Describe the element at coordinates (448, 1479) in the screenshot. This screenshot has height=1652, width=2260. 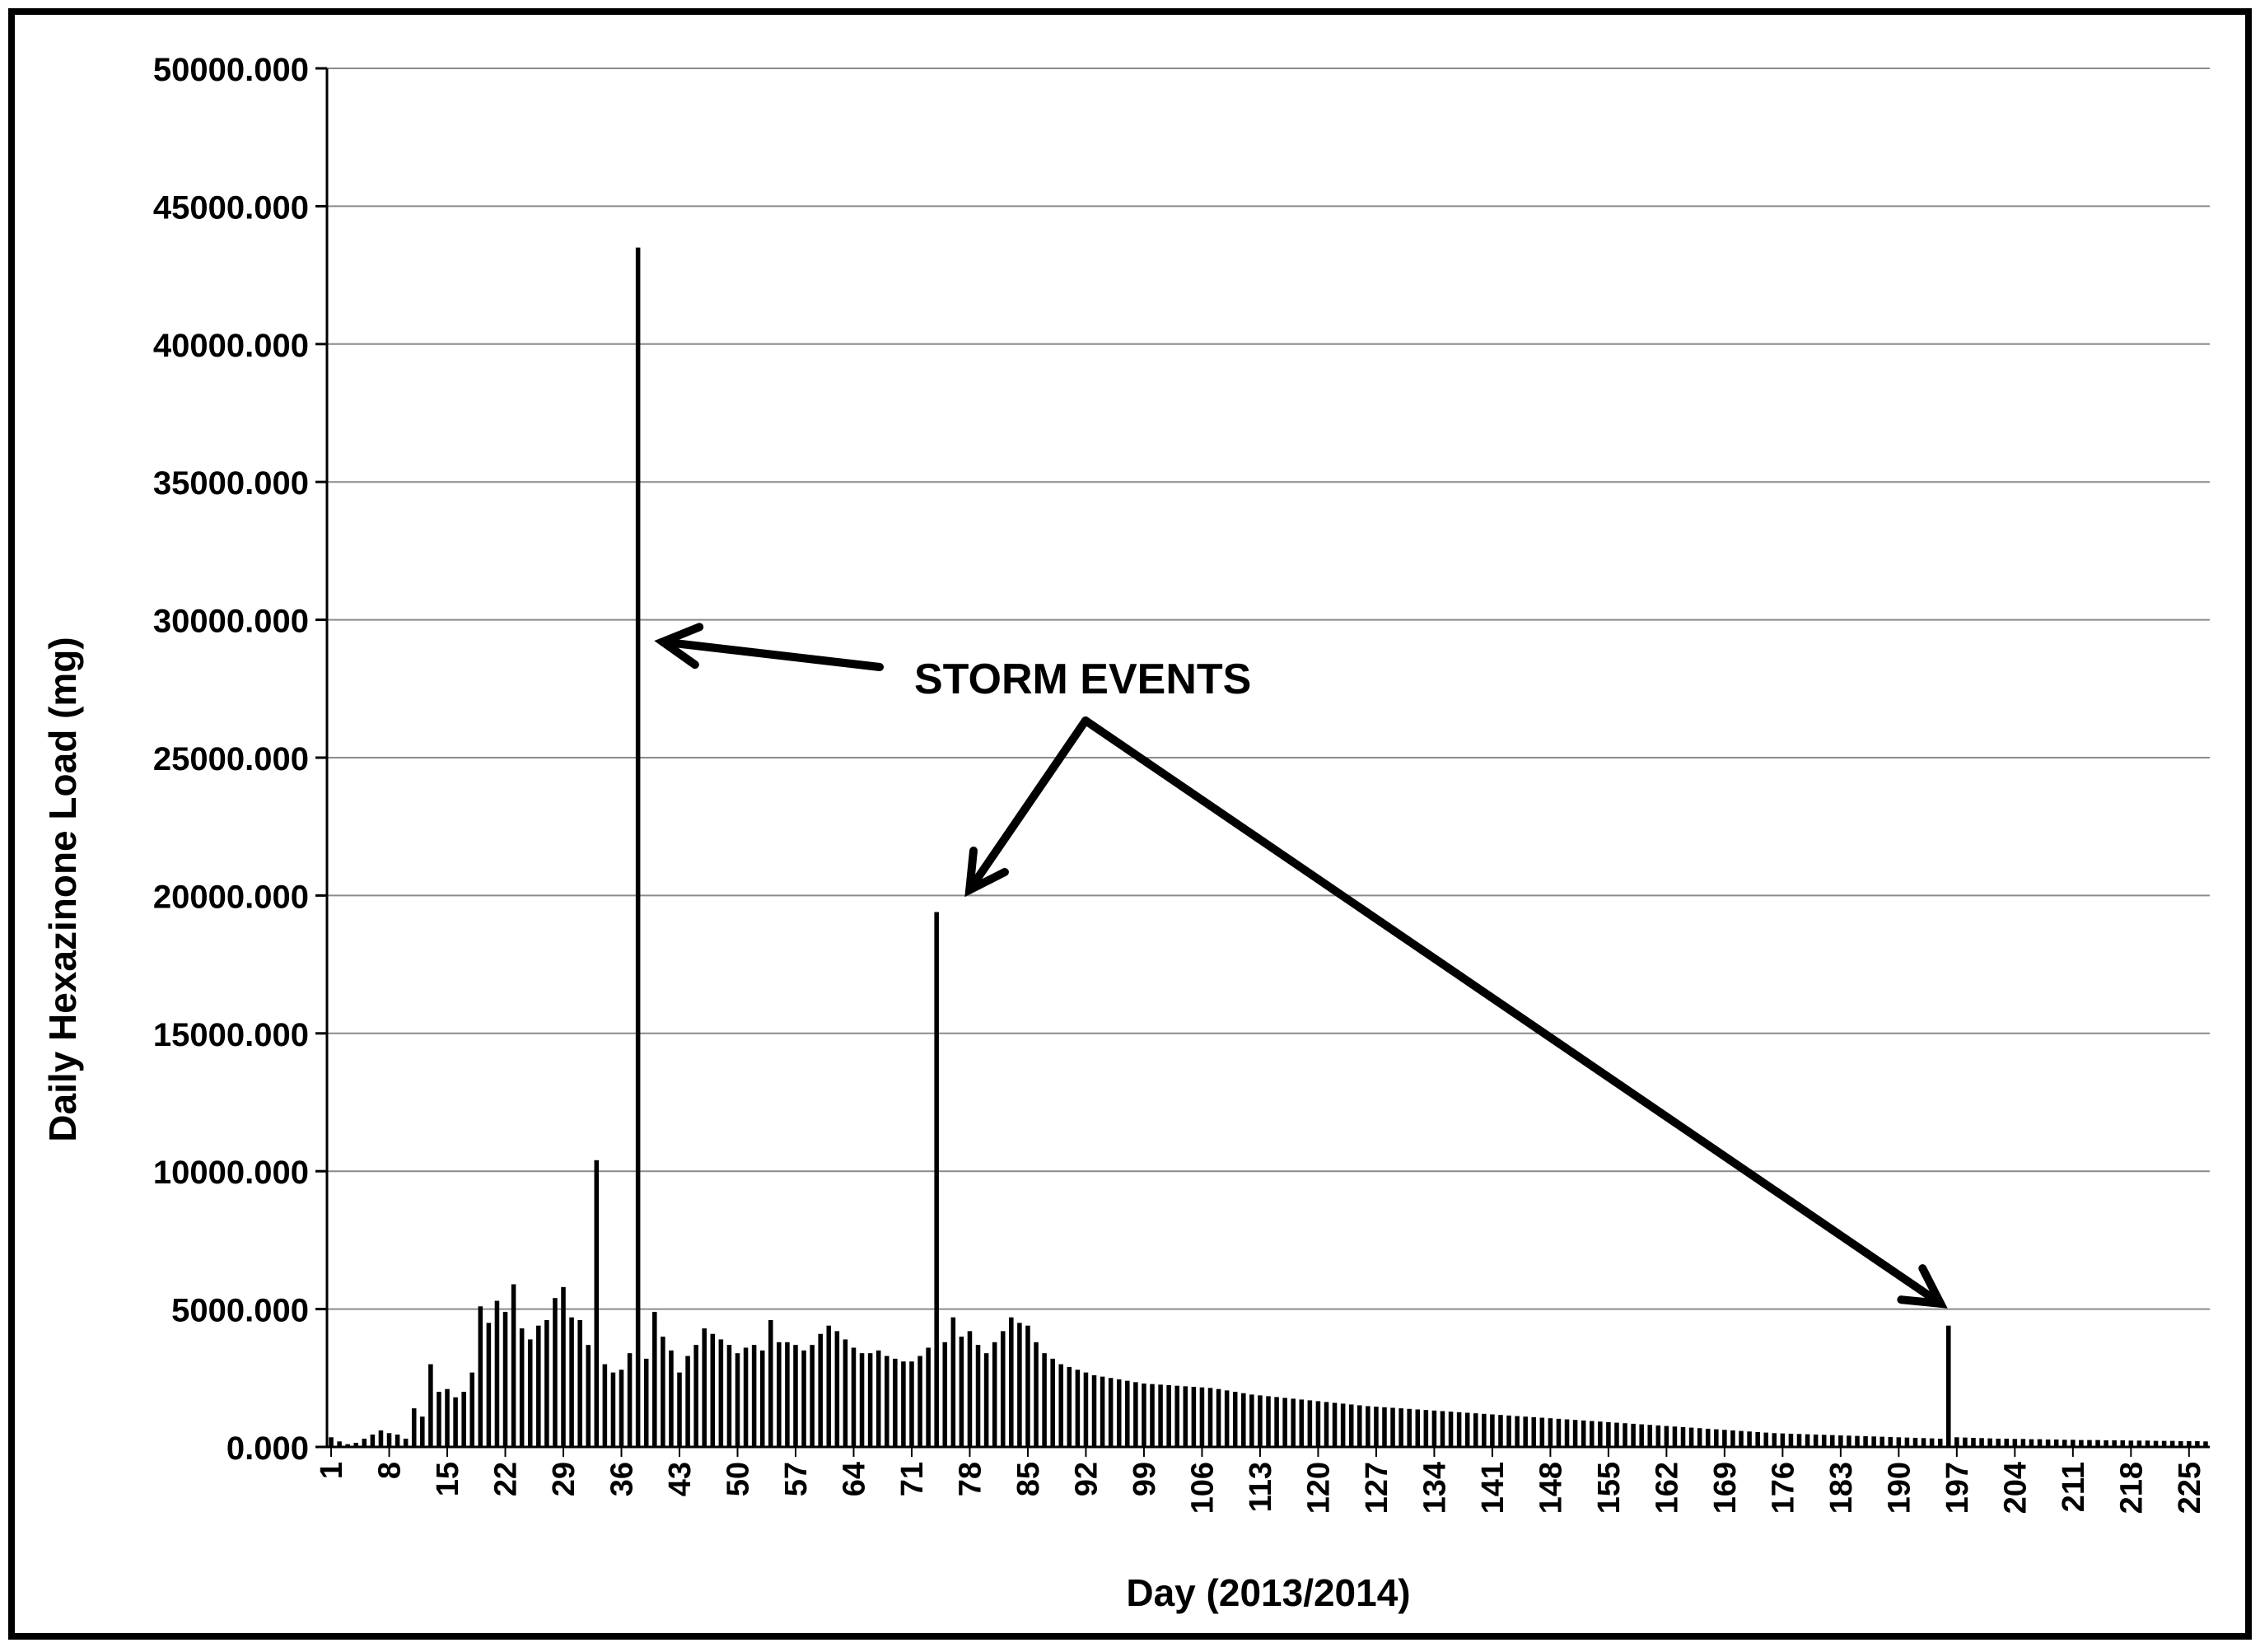
I see `x-tick-label: 15` at that location.